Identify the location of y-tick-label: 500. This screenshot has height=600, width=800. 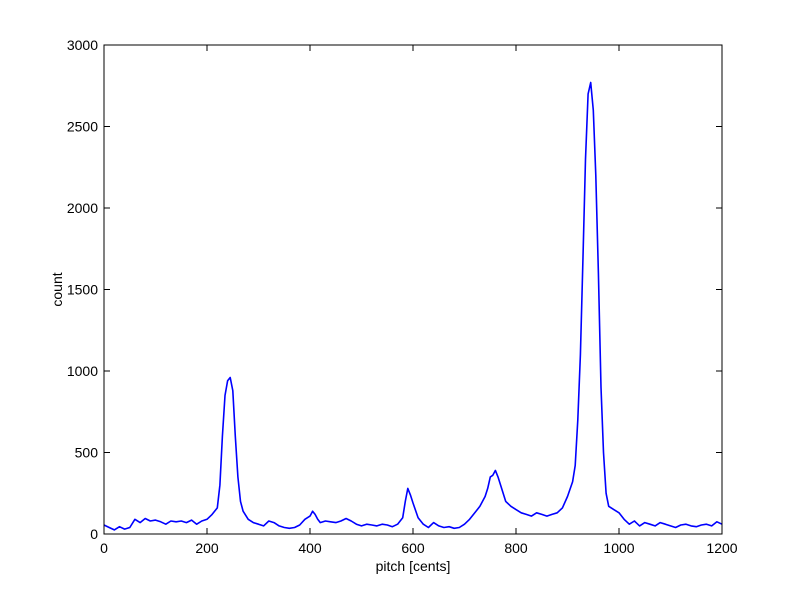
(87, 453).